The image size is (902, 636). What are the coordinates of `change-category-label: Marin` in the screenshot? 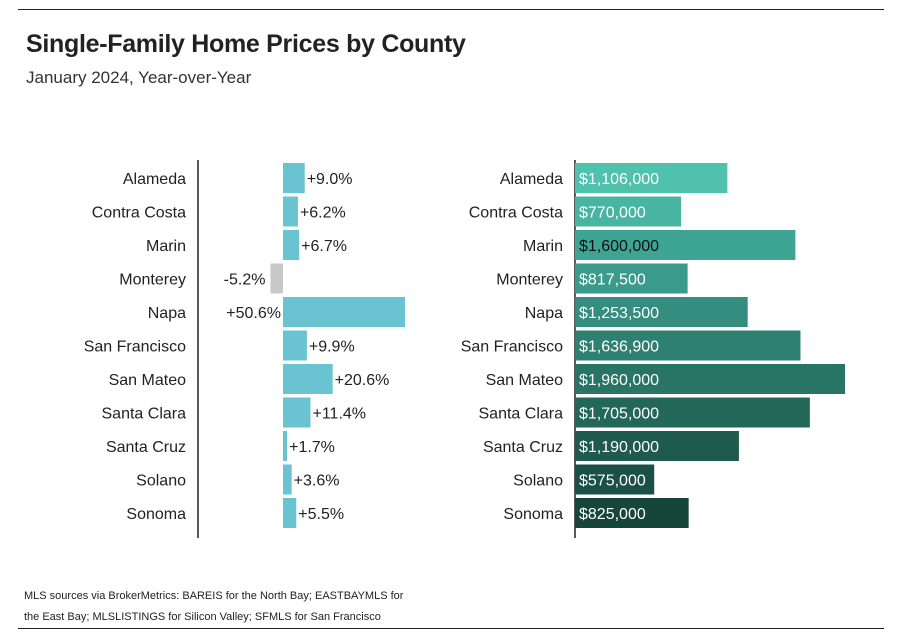 It's located at (166, 246).